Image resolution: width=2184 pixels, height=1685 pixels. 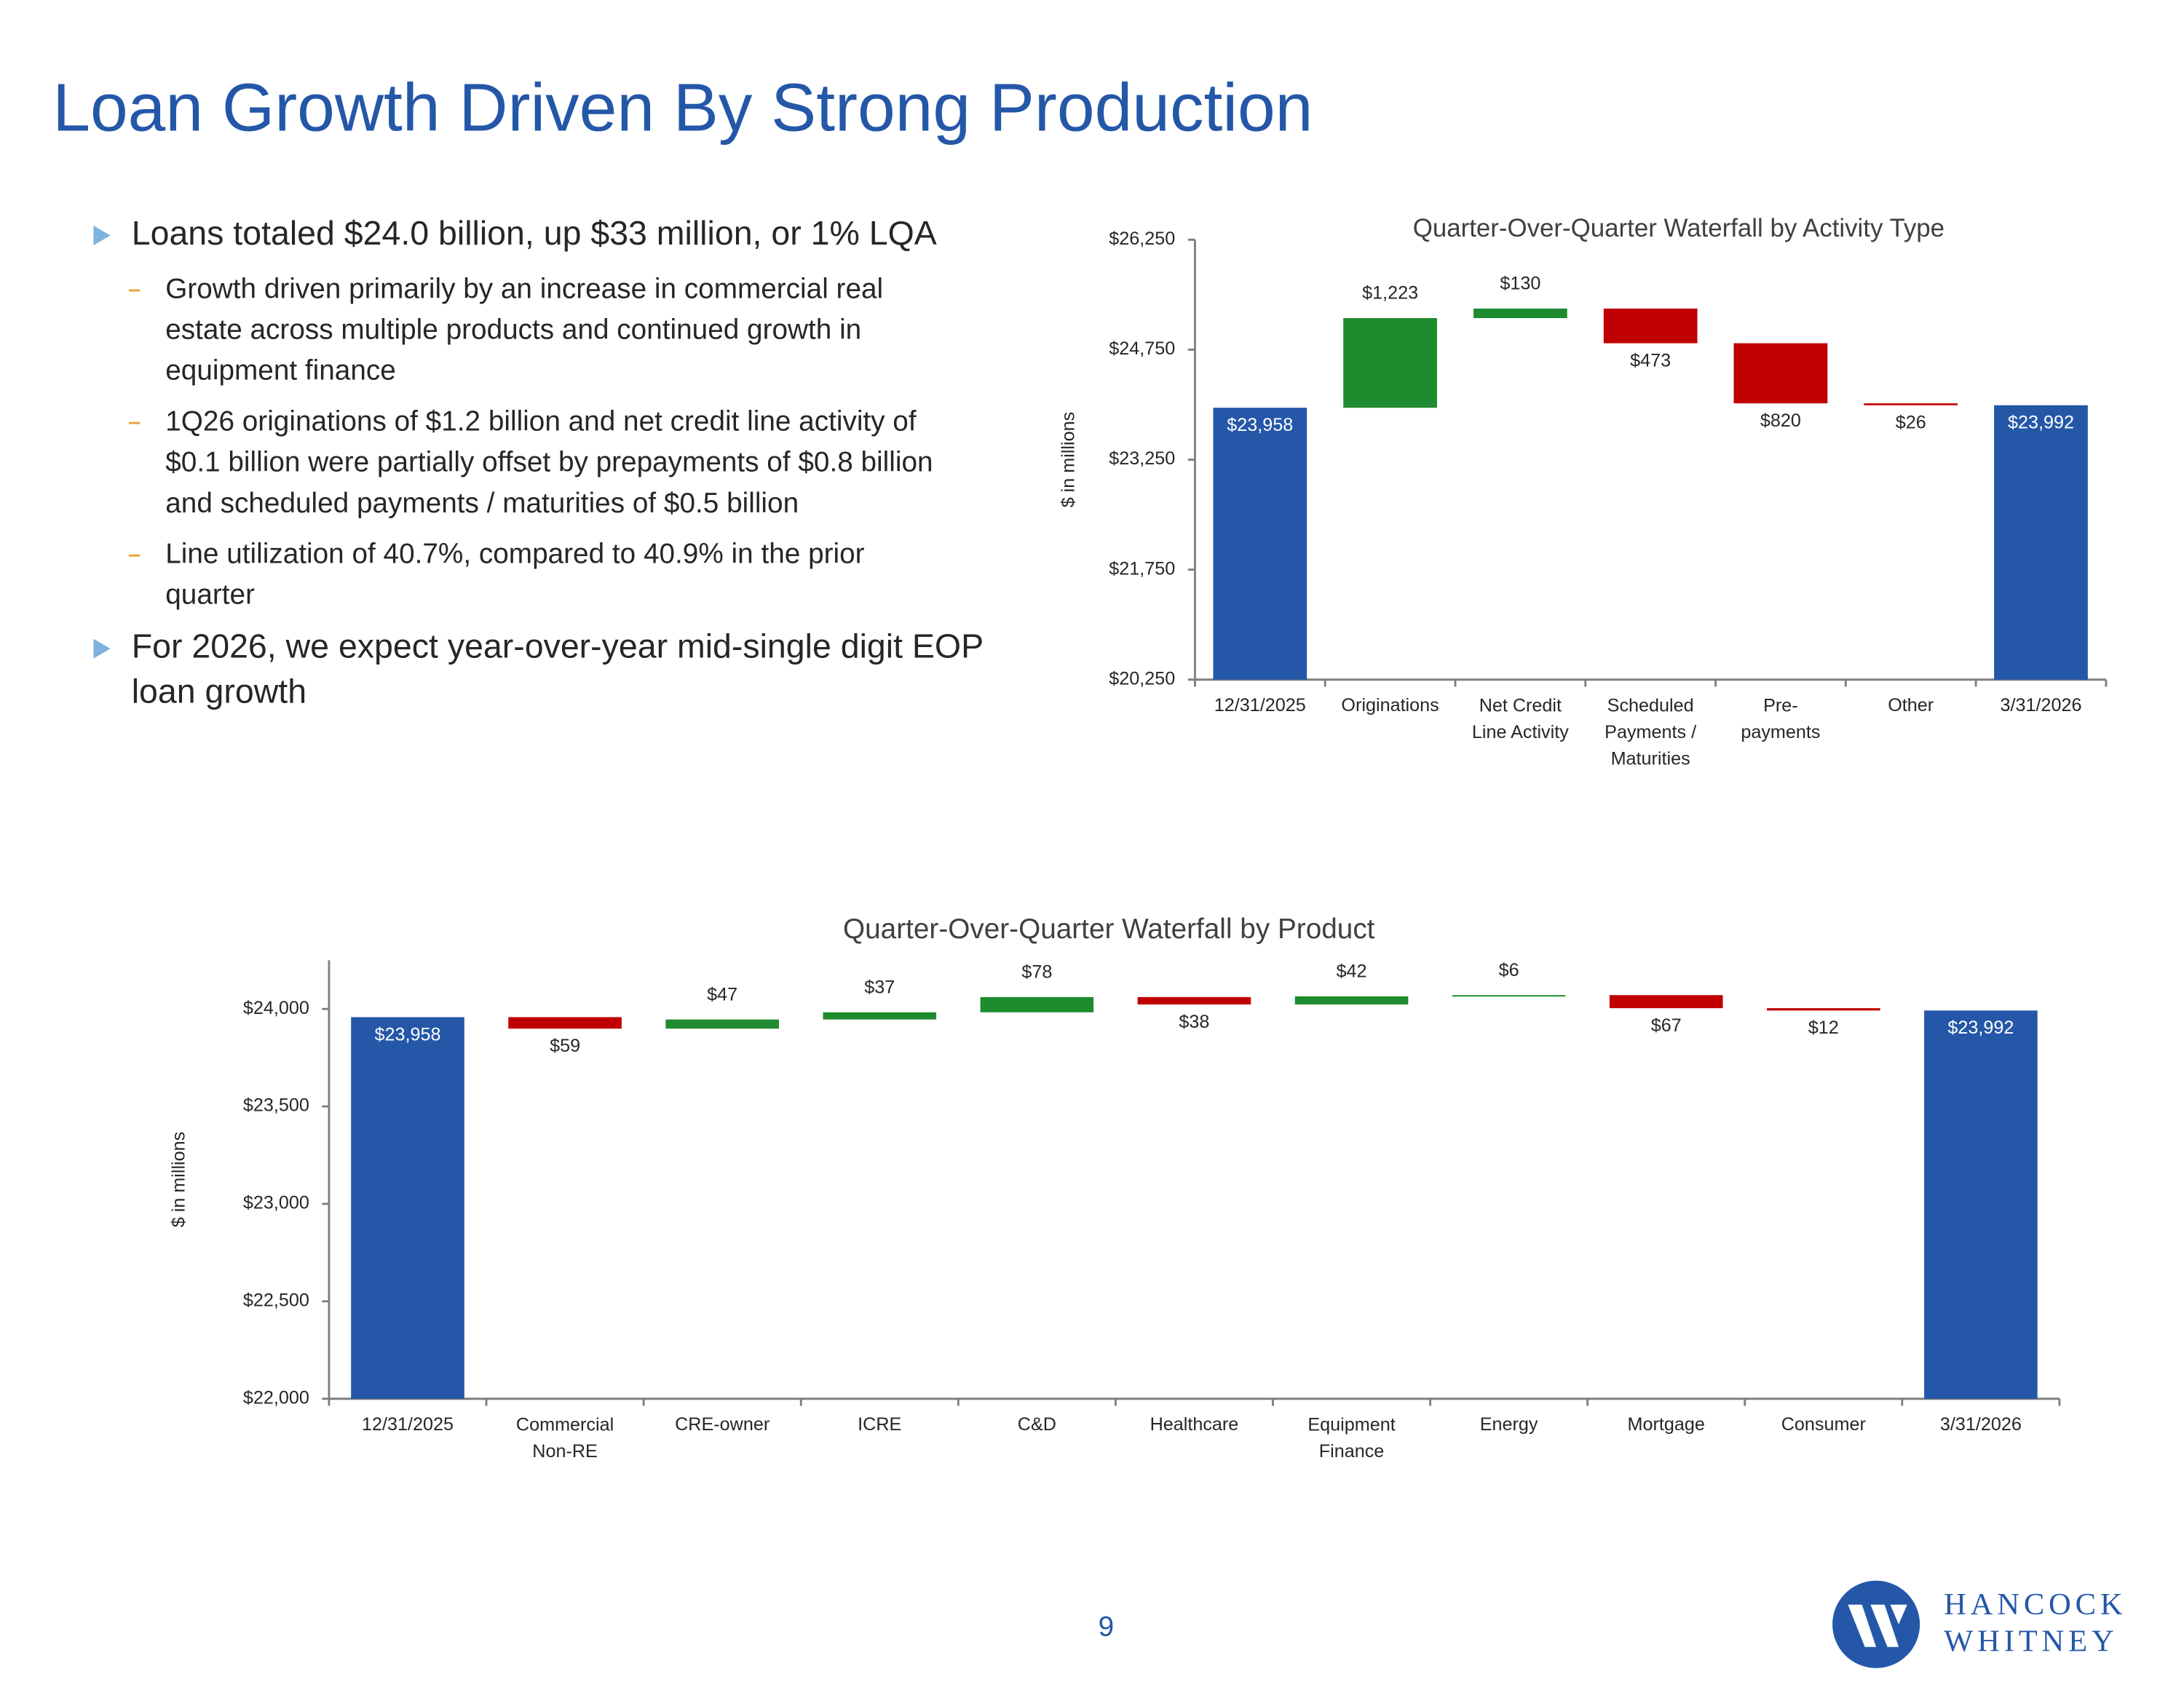 I want to click on value-label: $130, so click(x=1520, y=284).